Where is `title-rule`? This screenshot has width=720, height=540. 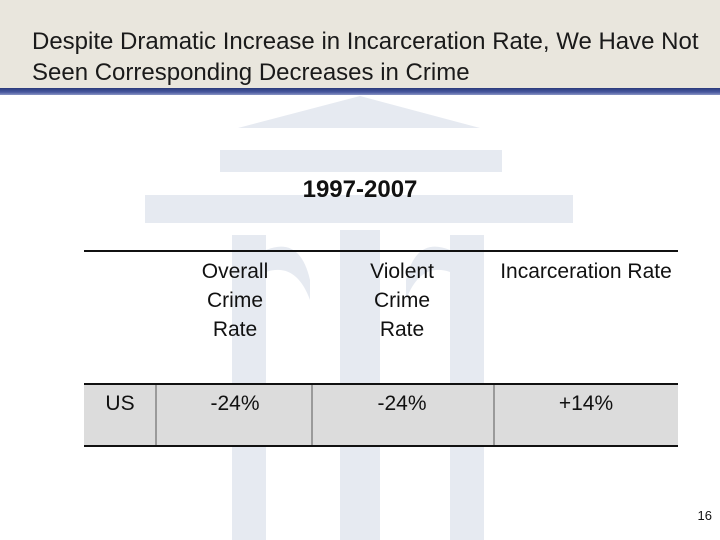
title-rule is located at coordinates (360, 91).